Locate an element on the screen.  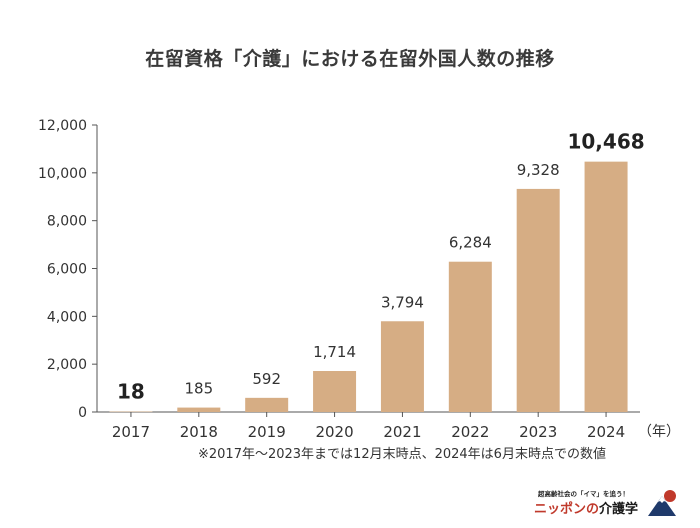
x-tick-label: 2020 is located at coordinates (334, 432).